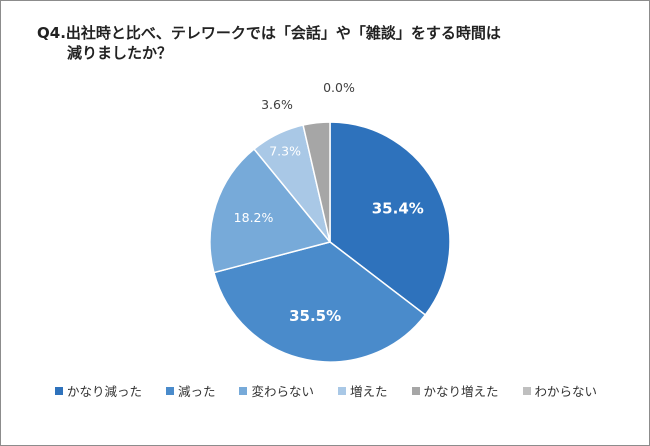  What do you see at coordinates (269, 33) in the screenshot?
I see `title-line-1: Q4.出社時と比べ、テレワークでは「会話」や「雑談」をする時間は` at bounding box center [269, 33].